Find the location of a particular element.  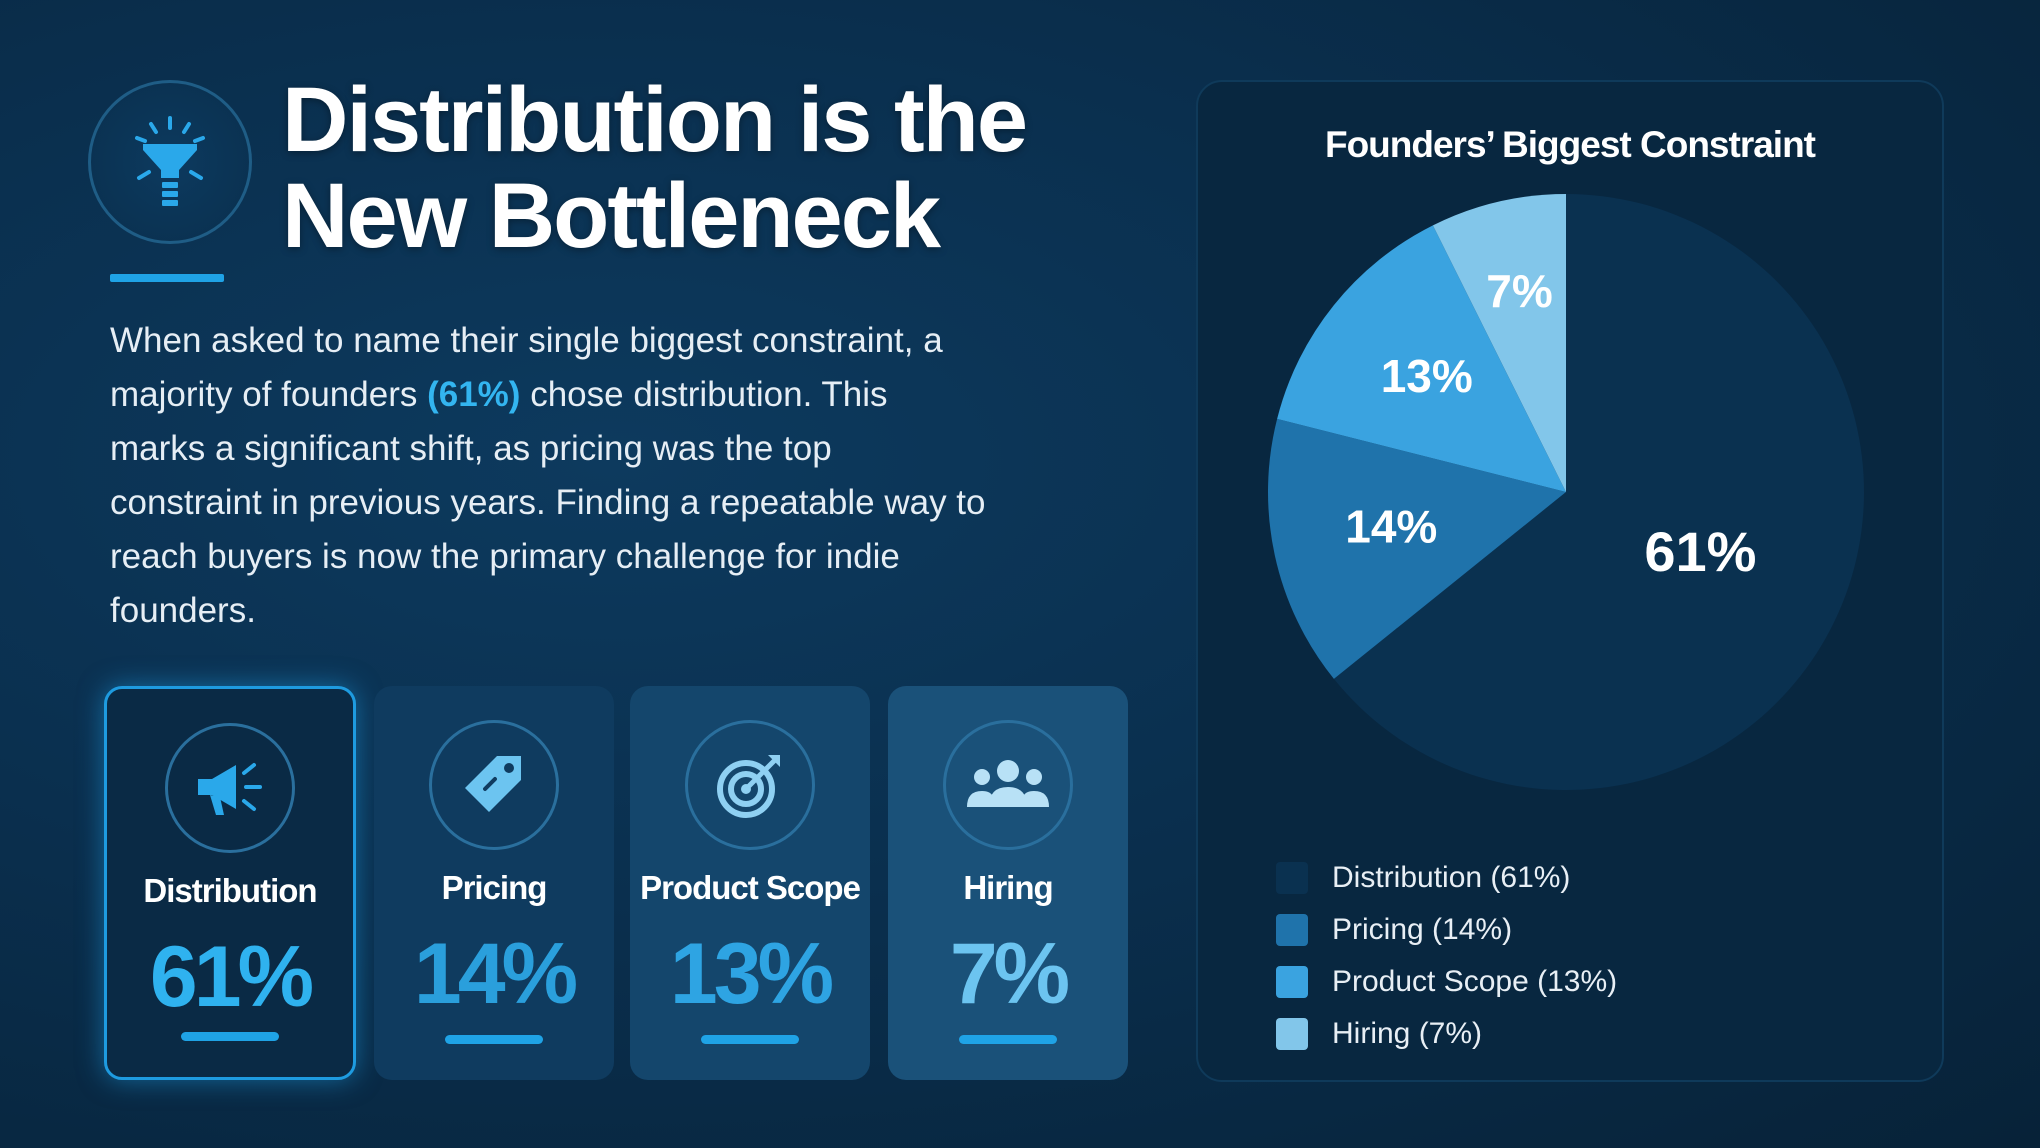

stat-card-product-scope: Product Scope 13% is located at coordinates (750, 883).